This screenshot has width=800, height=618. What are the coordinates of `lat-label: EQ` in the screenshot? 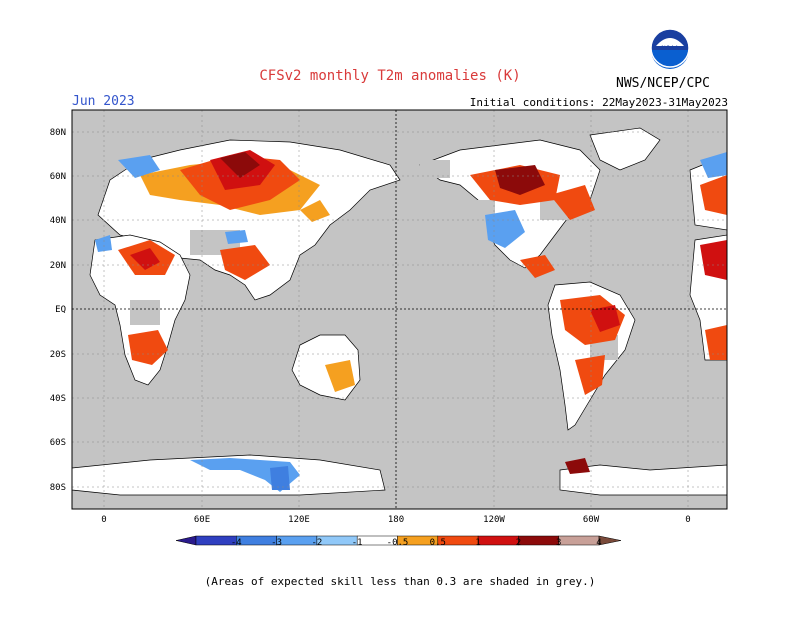 It's located at (60, 310).